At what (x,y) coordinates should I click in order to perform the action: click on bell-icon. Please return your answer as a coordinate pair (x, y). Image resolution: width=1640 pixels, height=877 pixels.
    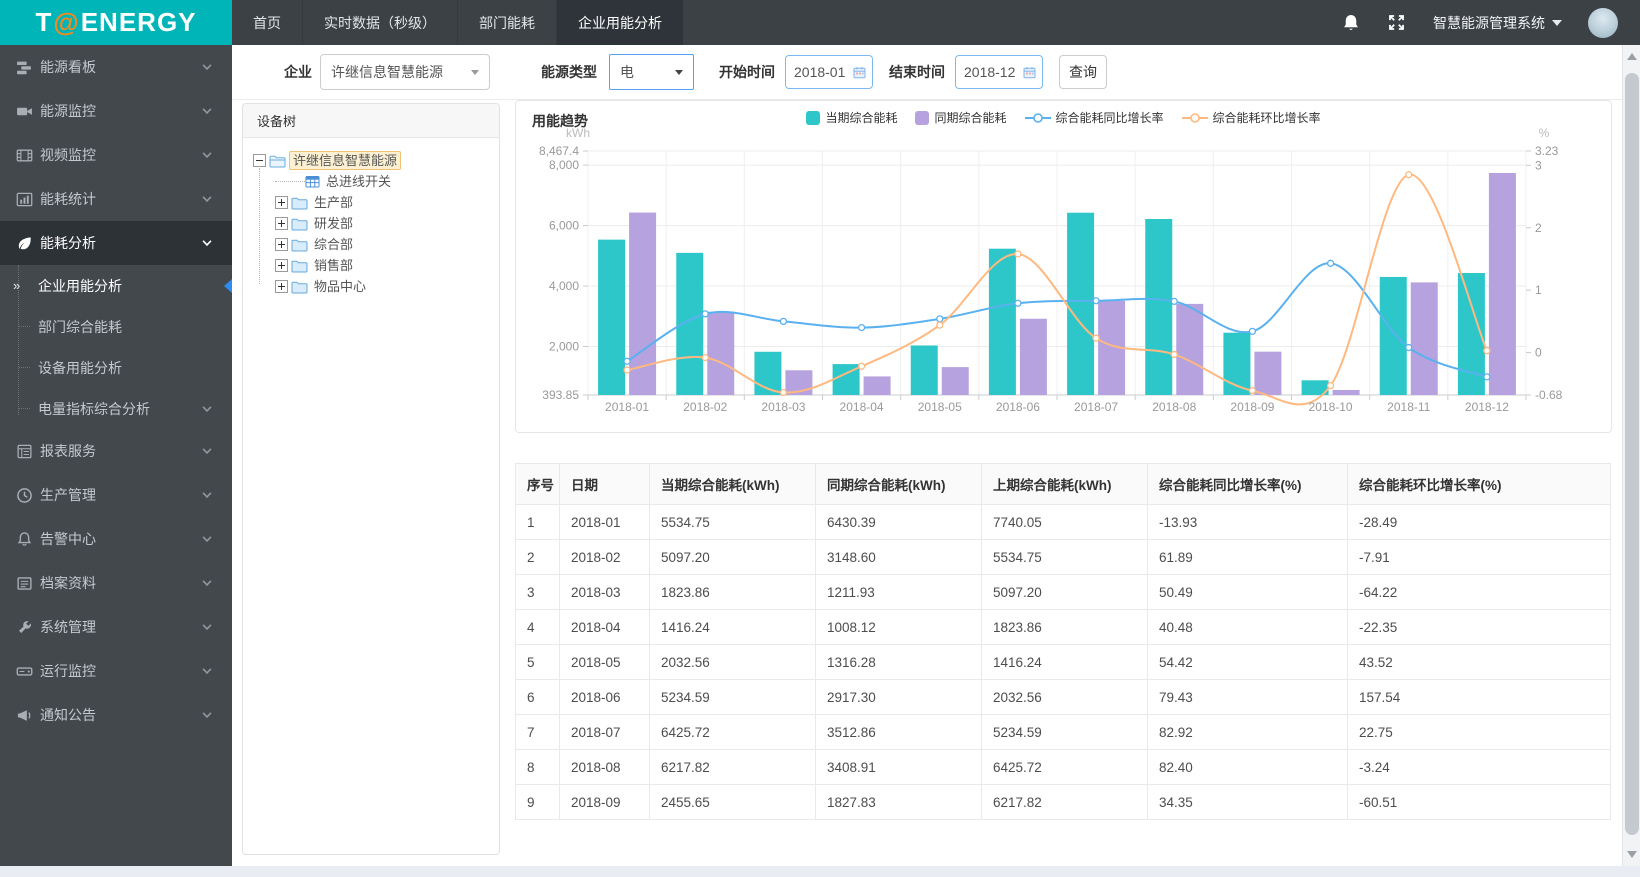
    Looking at the image, I should click on (1351, 23).